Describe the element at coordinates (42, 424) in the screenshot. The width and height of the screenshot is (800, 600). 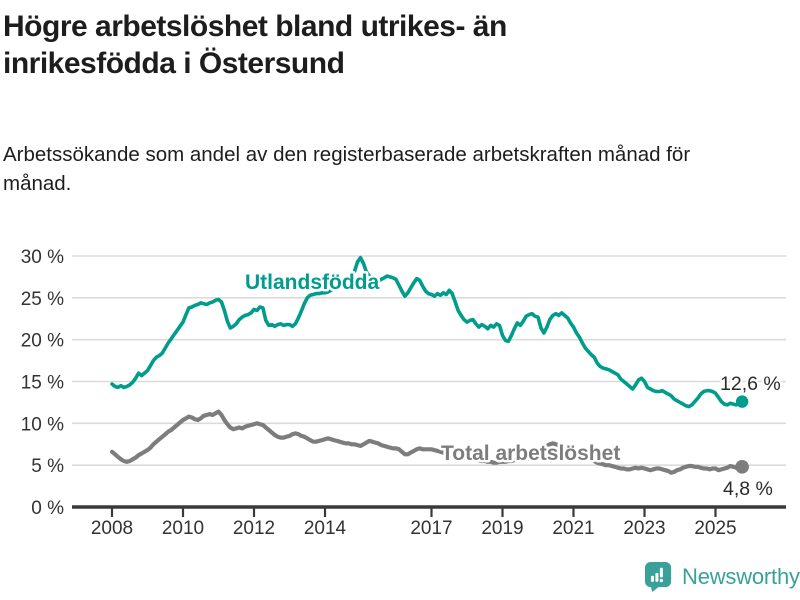
I see `y-axis-label-10: 10 %` at that location.